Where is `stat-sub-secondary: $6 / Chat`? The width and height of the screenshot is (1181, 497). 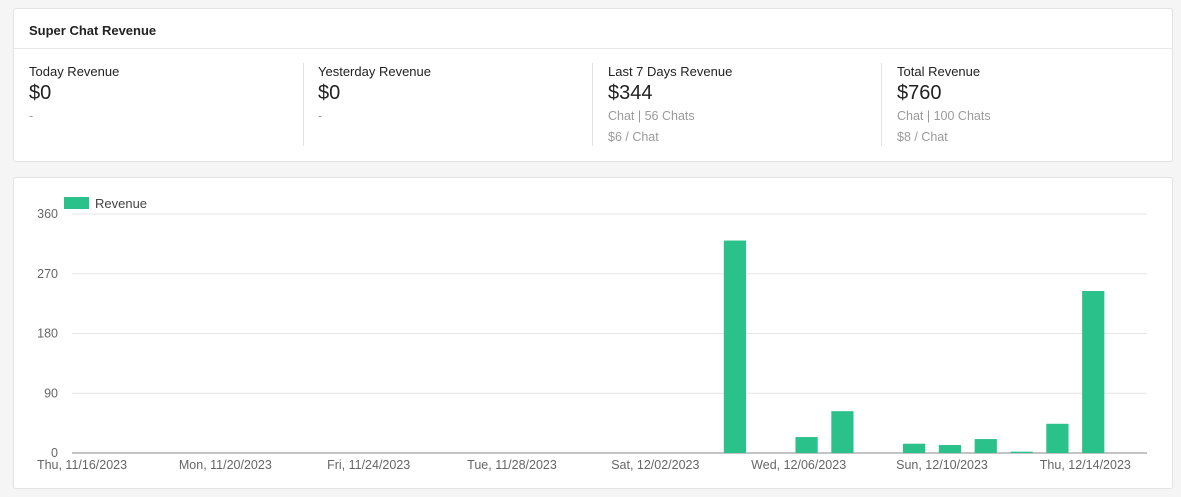
stat-sub-secondary: $6 / Chat is located at coordinates (633, 137).